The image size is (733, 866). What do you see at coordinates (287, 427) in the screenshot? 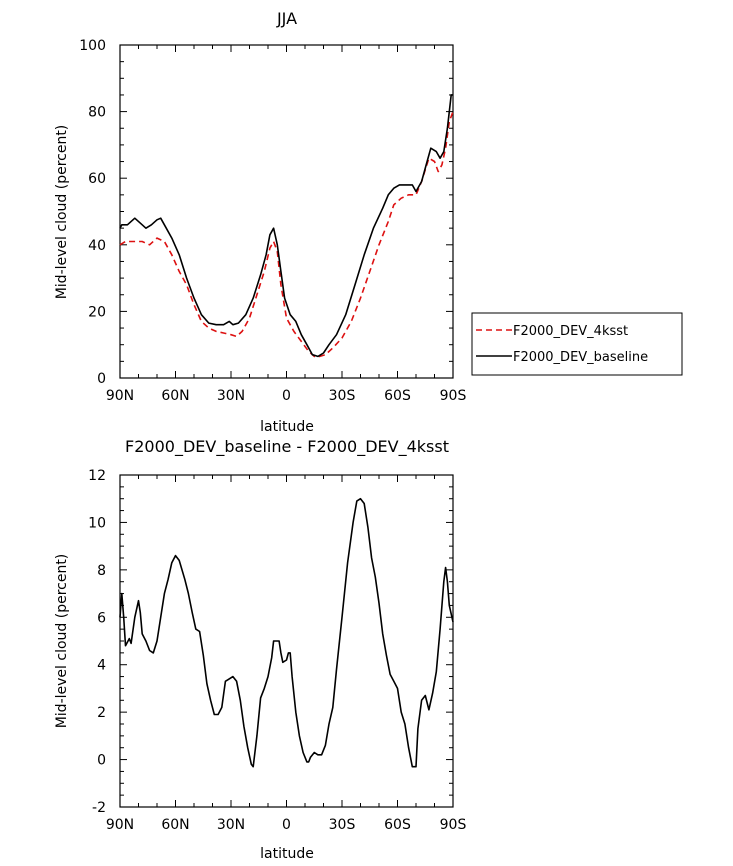
I see `top-x-axis-label: latitude` at bounding box center [287, 427].